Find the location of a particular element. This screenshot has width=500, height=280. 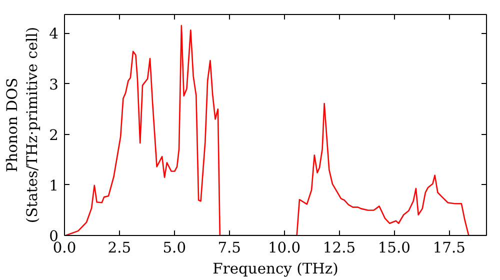

x-tick-label: 15.0 is located at coordinates (394, 248).